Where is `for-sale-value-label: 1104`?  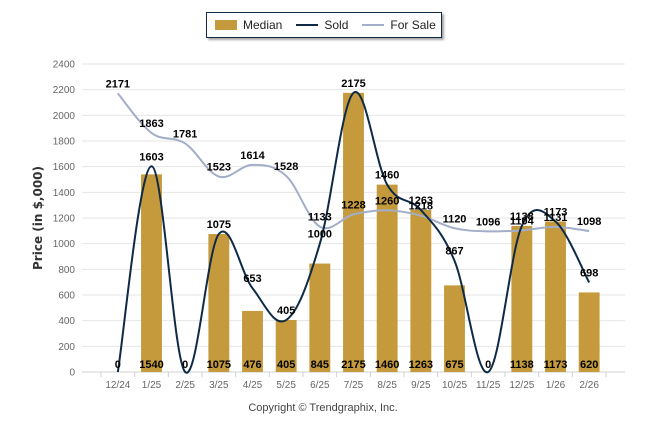 for-sale-value-label: 1104 is located at coordinates (522, 221).